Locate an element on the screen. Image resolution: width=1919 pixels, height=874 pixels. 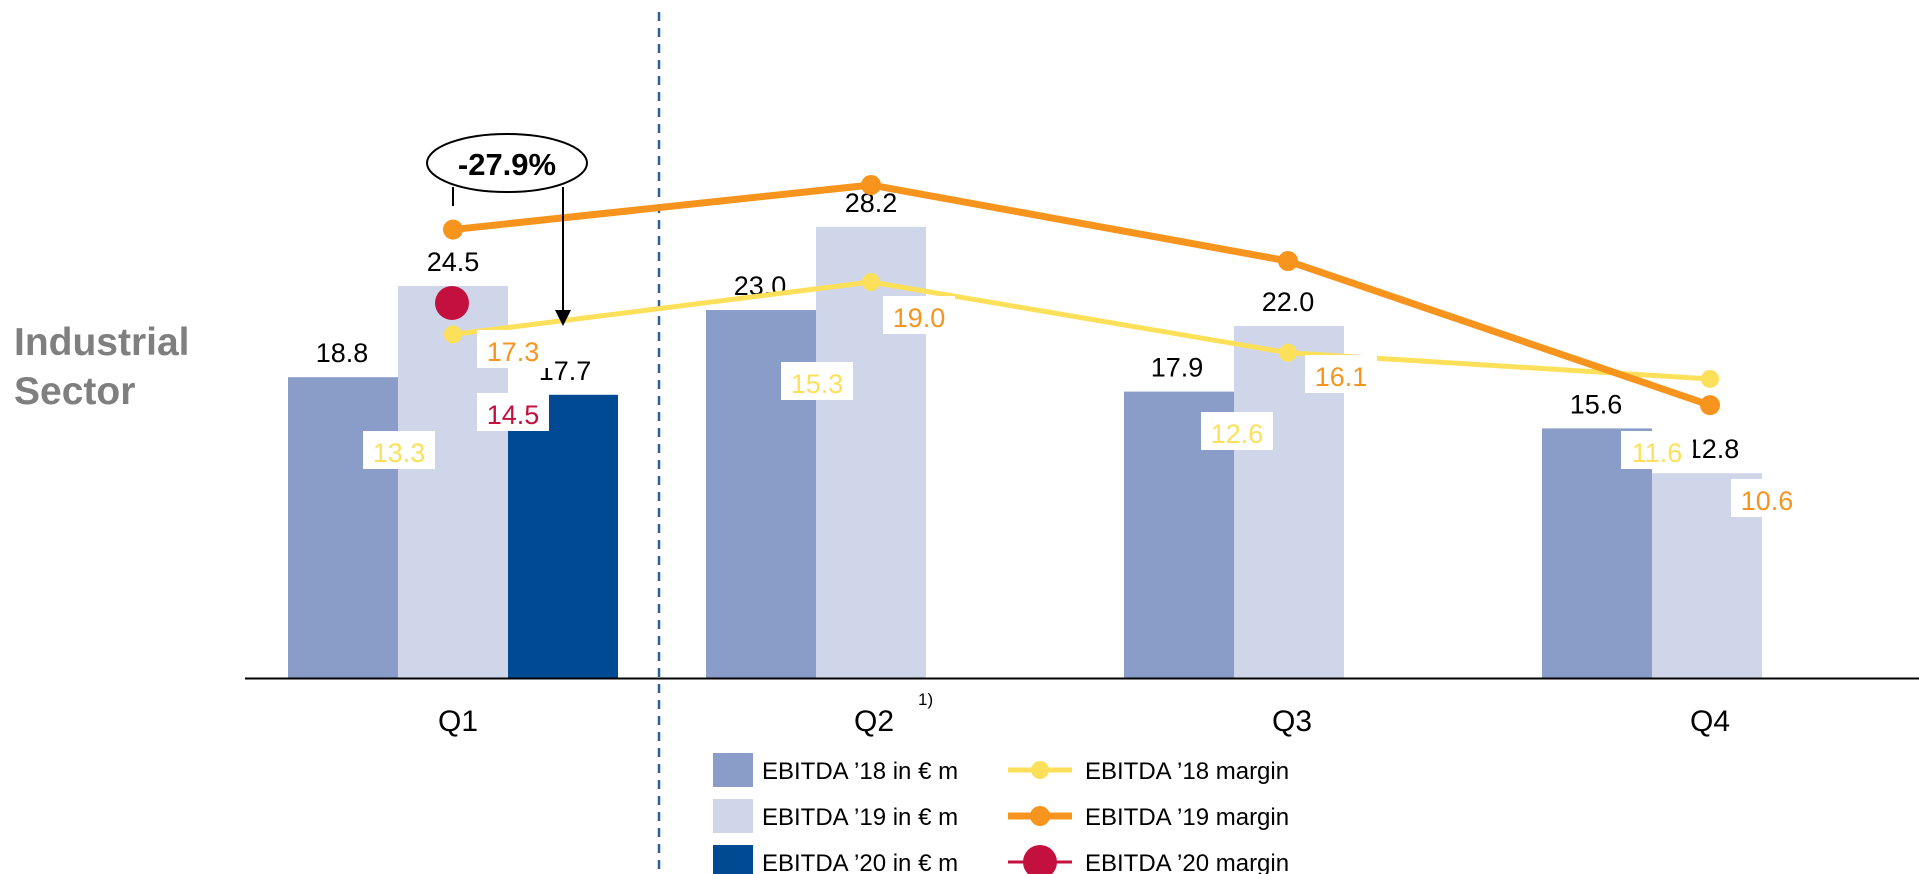
legend-label: EBITDA ’20 in € m is located at coordinates (860, 862).